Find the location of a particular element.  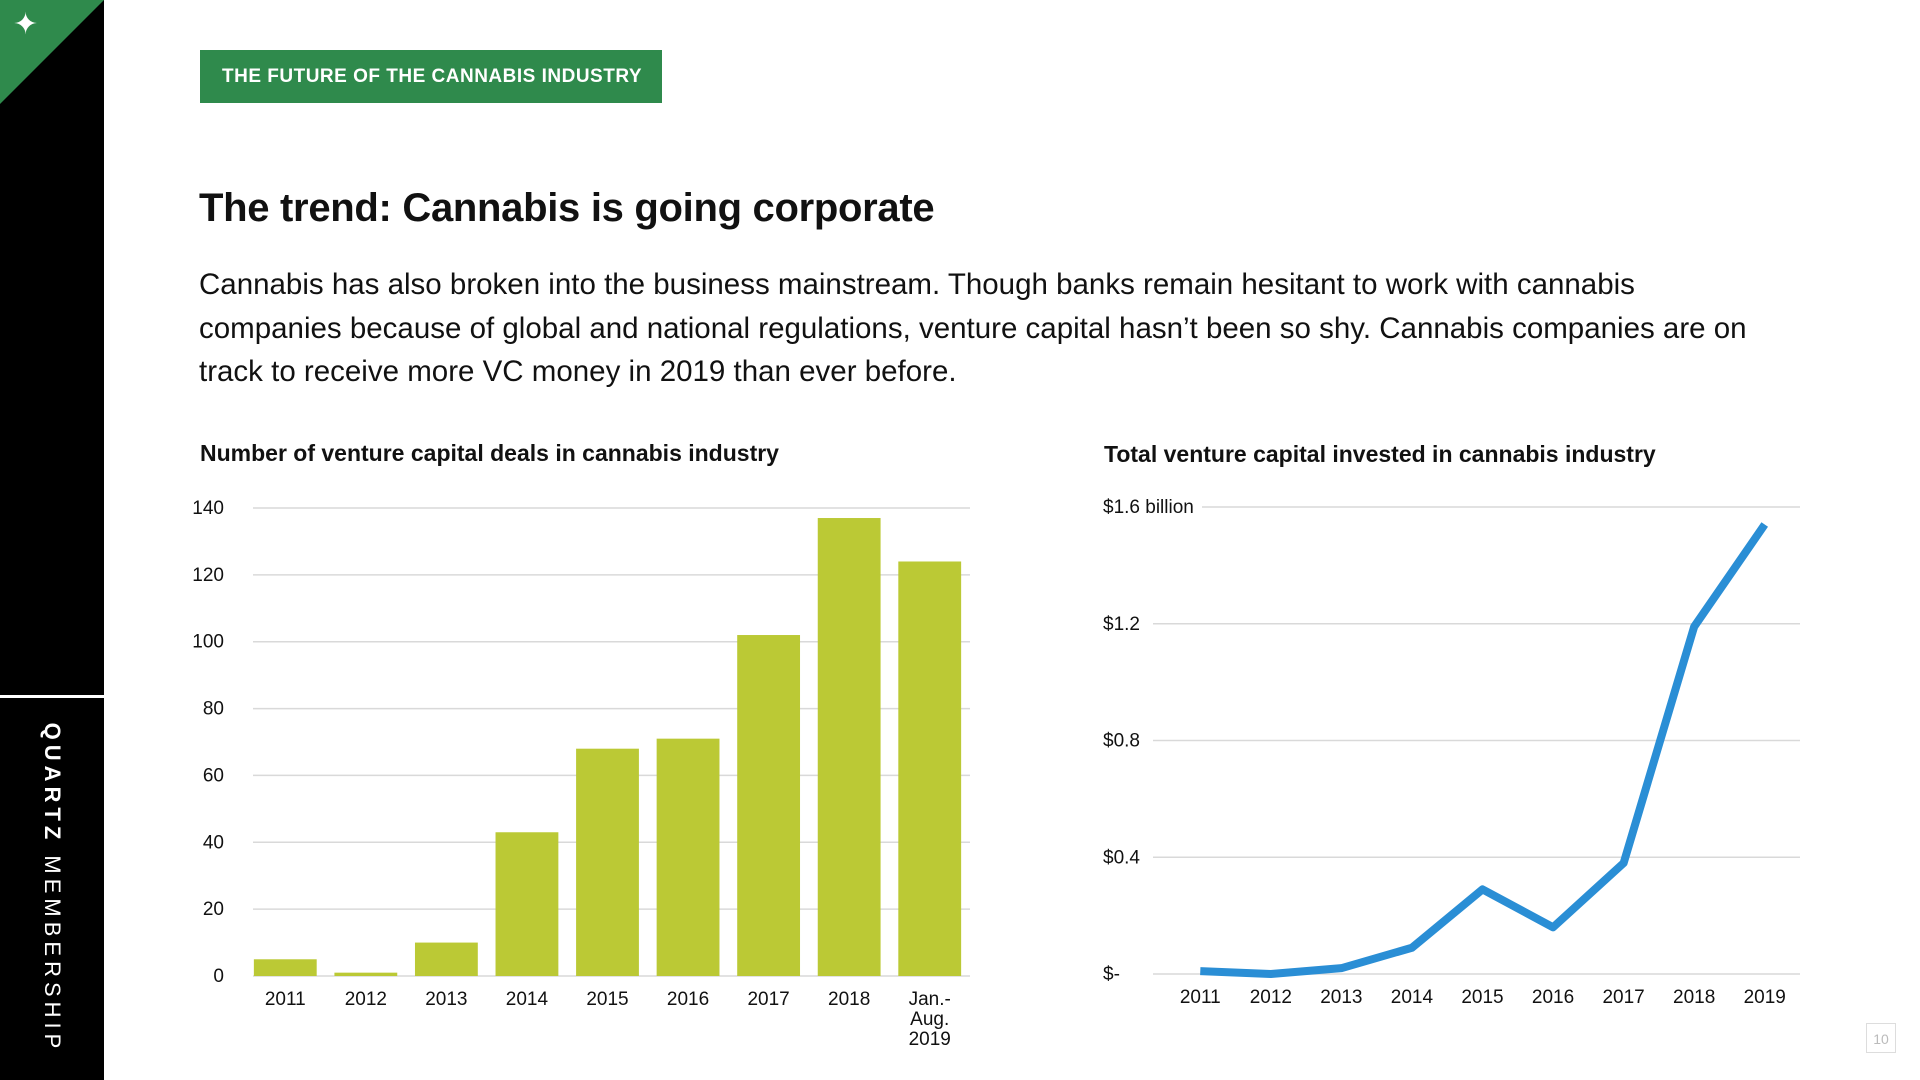

brand-sidebar: ✦ QUARTZ MEMBERSHIP is located at coordinates (52, 540).